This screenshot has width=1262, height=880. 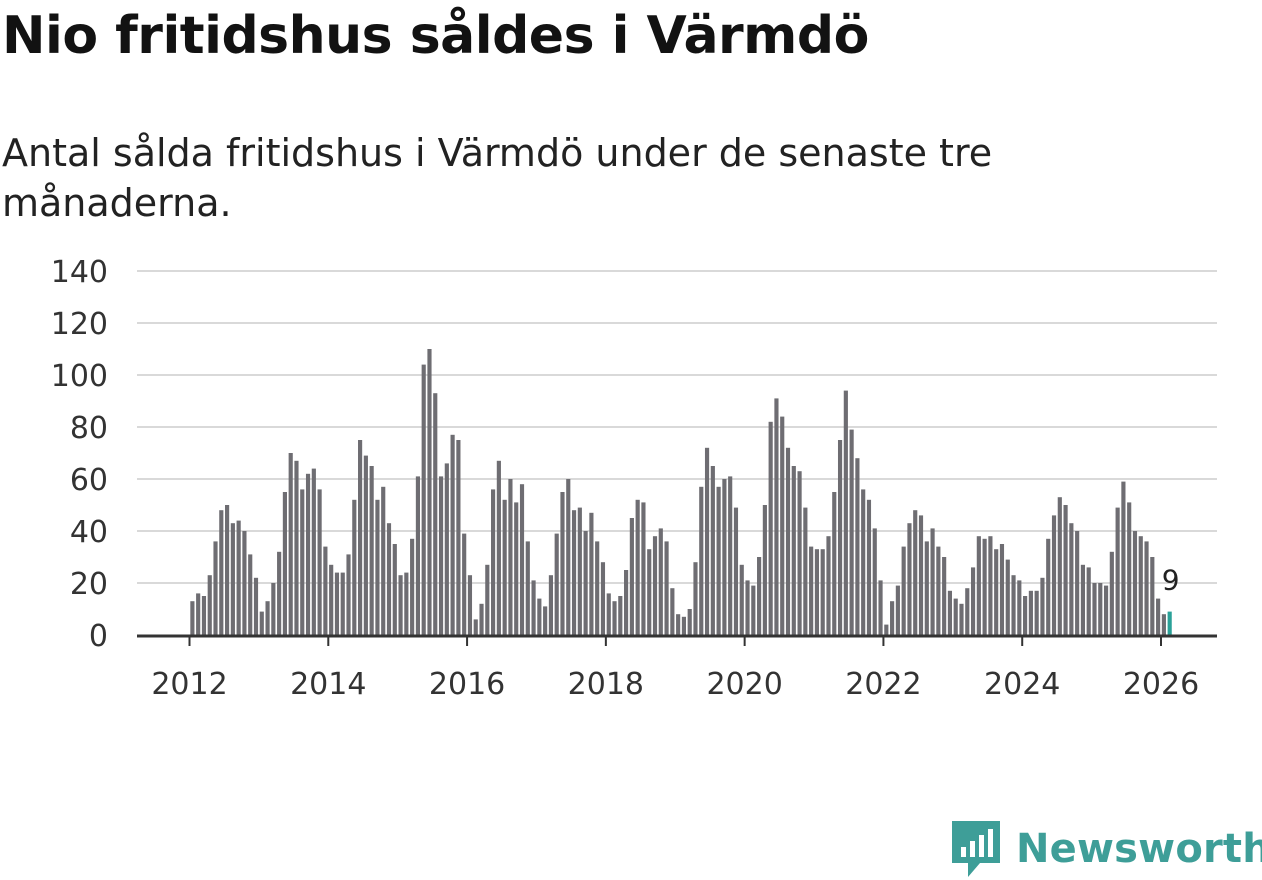 I want to click on y-tick-label: 80, so click(x=89, y=428).